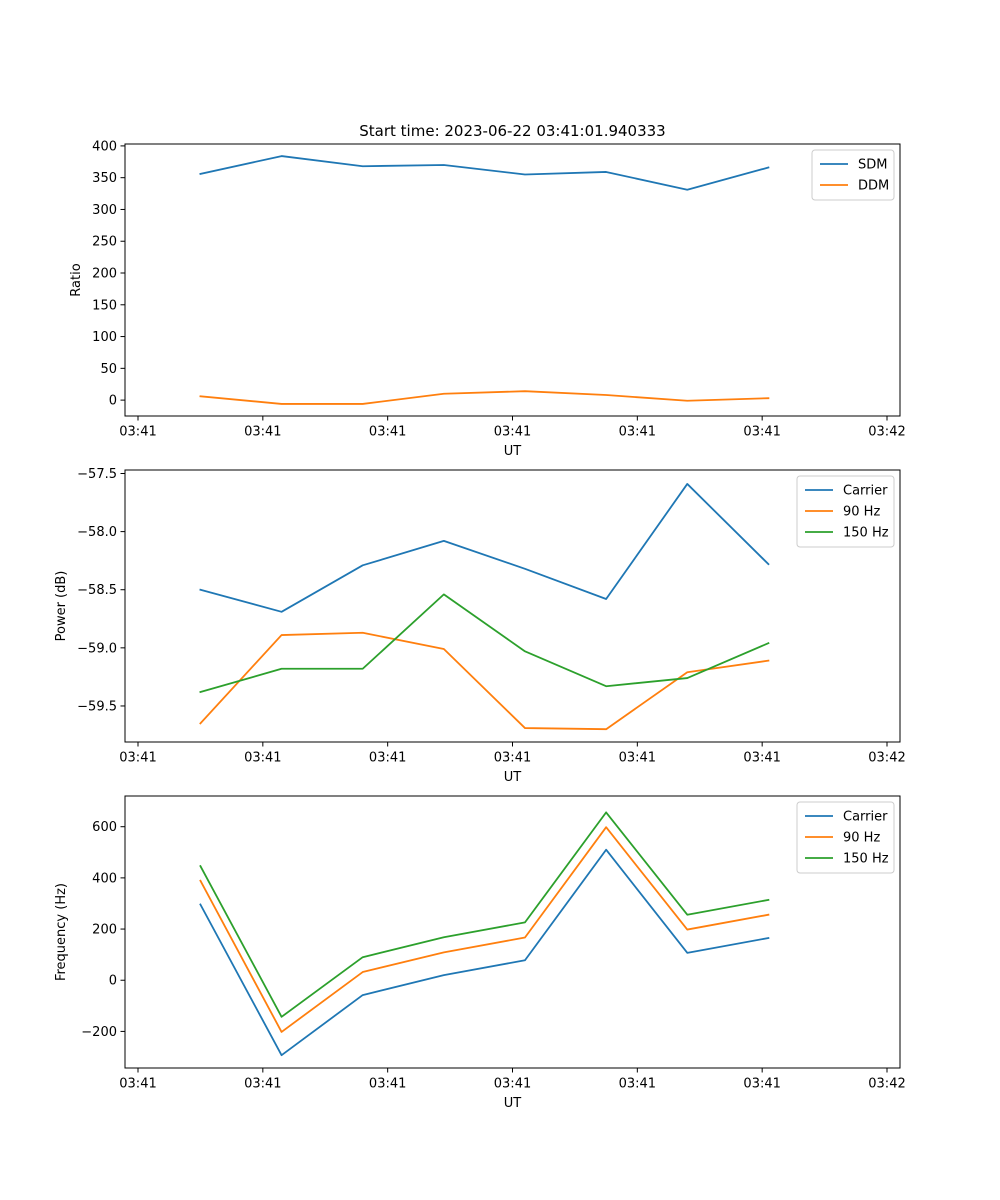 The width and height of the screenshot is (1000, 1200). What do you see at coordinates (865, 491) in the screenshot?
I see `power-legend-label-carrier: Carrier` at bounding box center [865, 491].